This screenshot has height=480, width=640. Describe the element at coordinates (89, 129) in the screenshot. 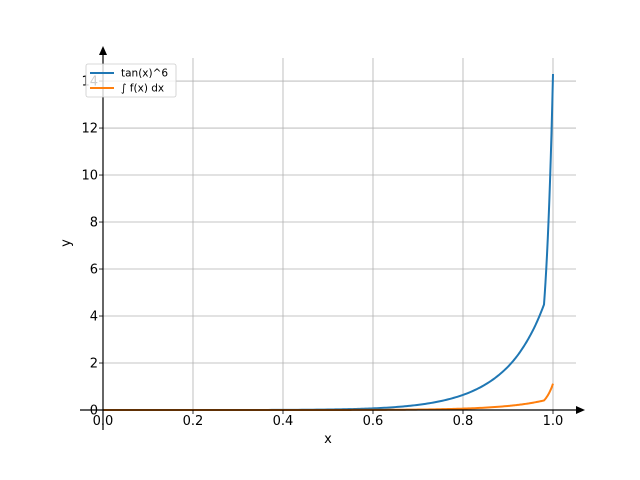

I see `y-tick-label: 12` at that location.